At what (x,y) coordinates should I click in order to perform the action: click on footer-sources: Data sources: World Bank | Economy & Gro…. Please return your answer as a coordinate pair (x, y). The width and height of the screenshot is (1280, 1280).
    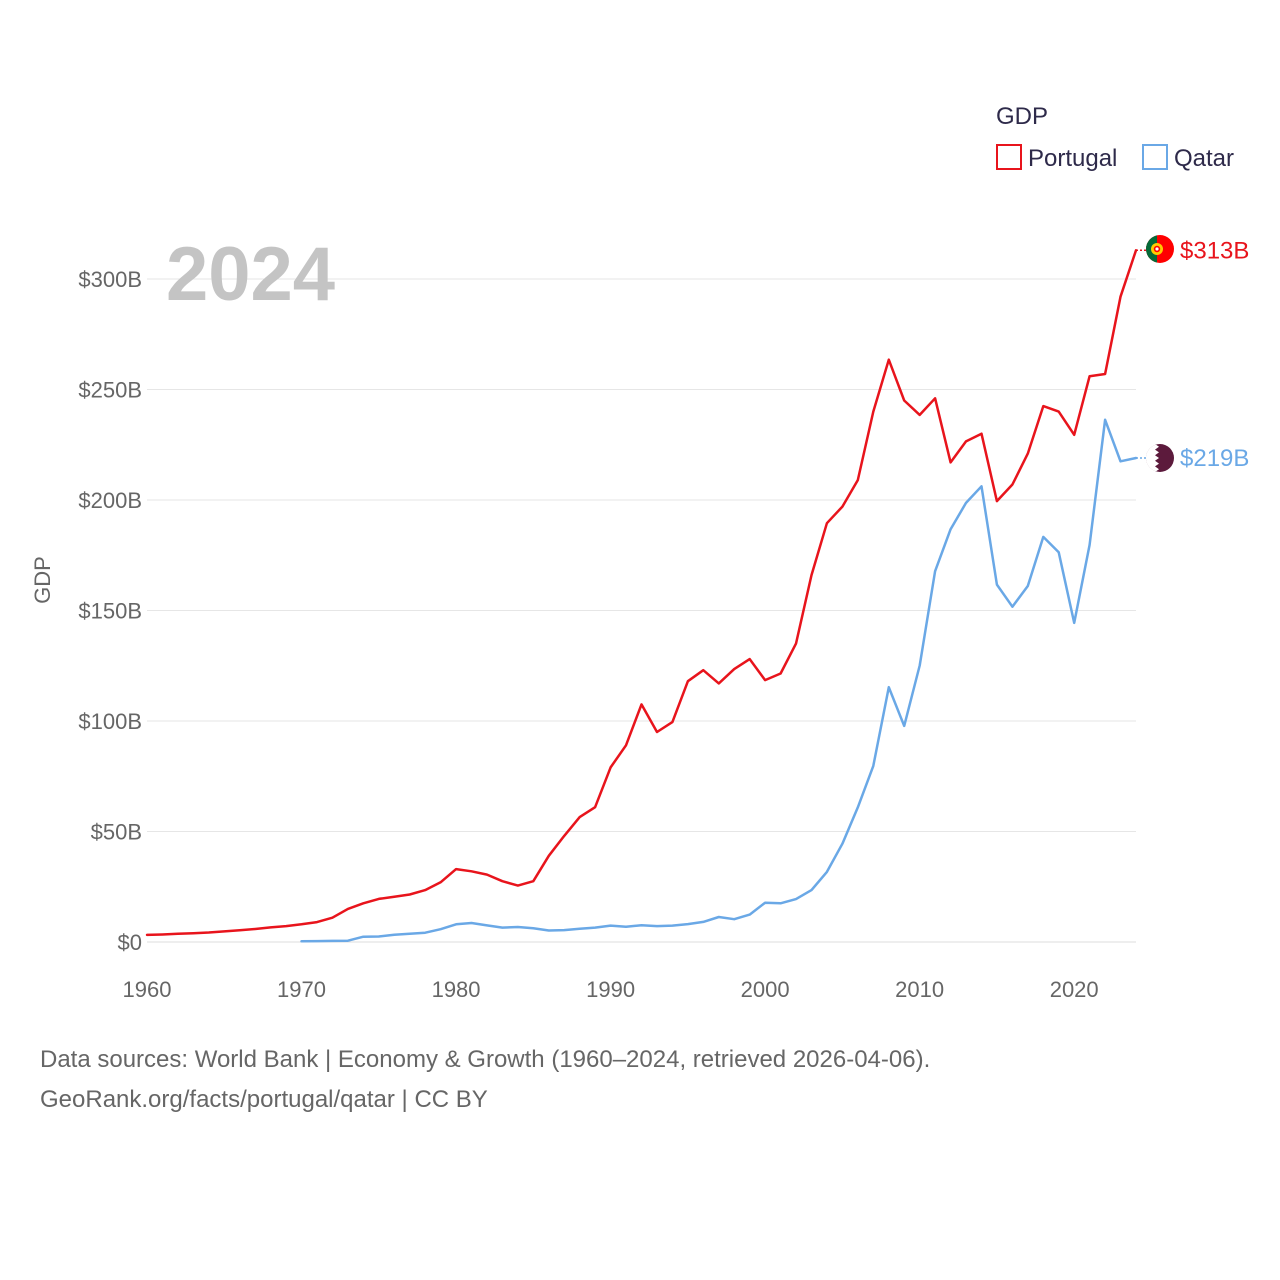
    Looking at the image, I should click on (485, 1059).